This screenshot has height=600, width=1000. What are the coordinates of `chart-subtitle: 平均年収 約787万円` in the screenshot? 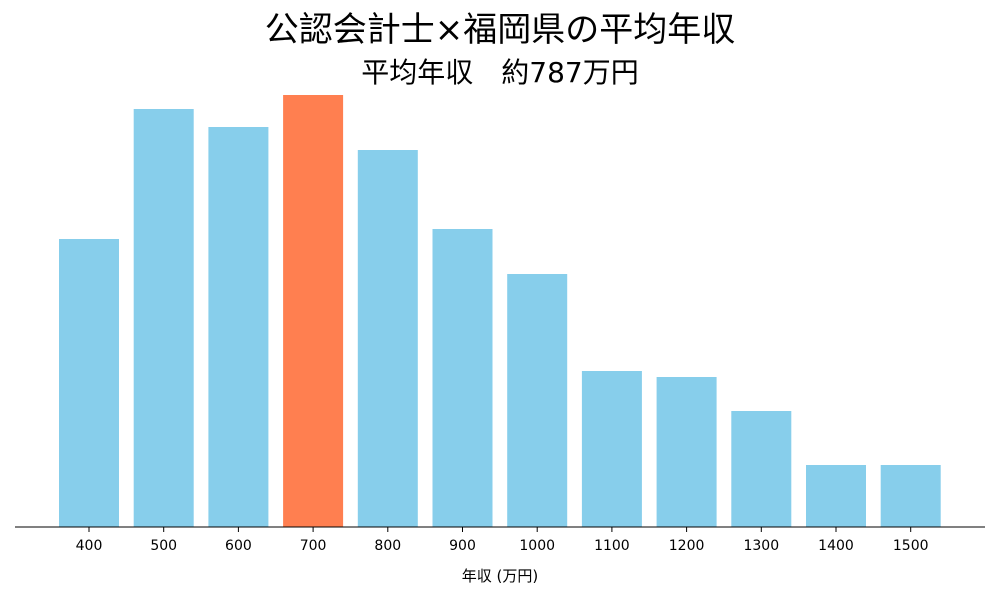 It's located at (500, 72).